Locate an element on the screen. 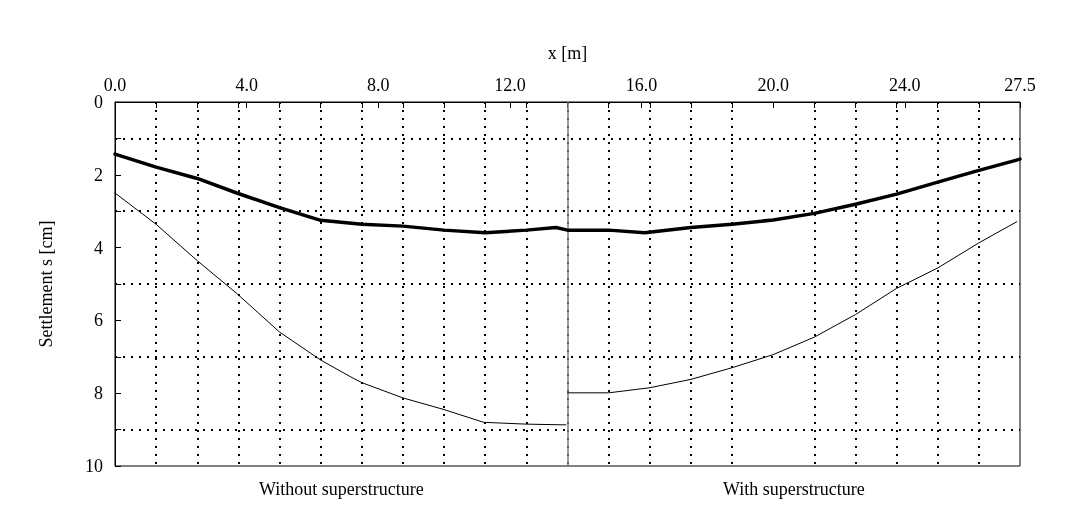 The width and height of the screenshot is (1068, 515). y-tick-label: 2 is located at coordinates (98, 174).